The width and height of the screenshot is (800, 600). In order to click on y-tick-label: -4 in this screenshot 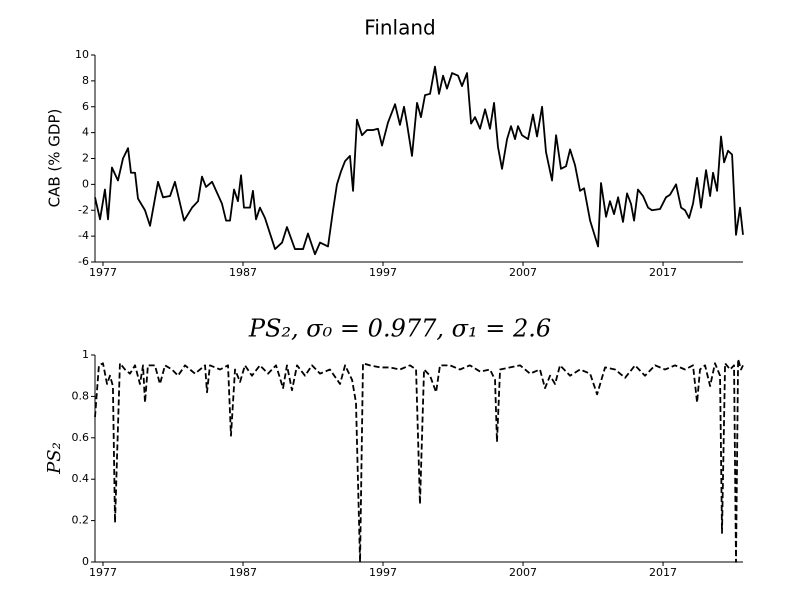, I will do `click(83, 235)`.